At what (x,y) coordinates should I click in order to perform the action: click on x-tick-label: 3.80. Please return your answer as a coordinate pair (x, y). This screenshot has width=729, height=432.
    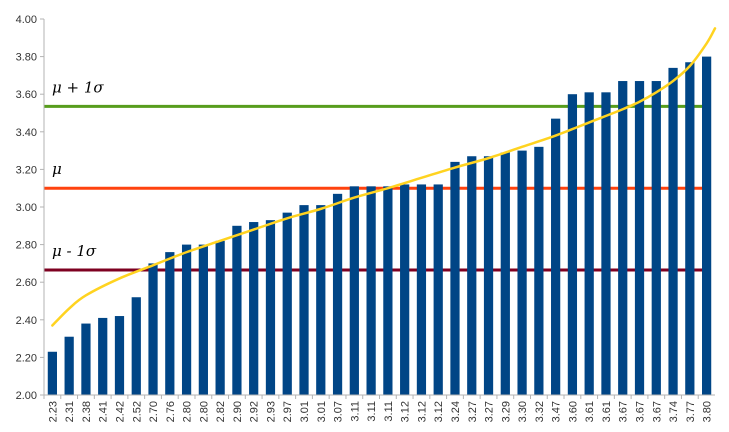
    Looking at the image, I should click on (708, 411).